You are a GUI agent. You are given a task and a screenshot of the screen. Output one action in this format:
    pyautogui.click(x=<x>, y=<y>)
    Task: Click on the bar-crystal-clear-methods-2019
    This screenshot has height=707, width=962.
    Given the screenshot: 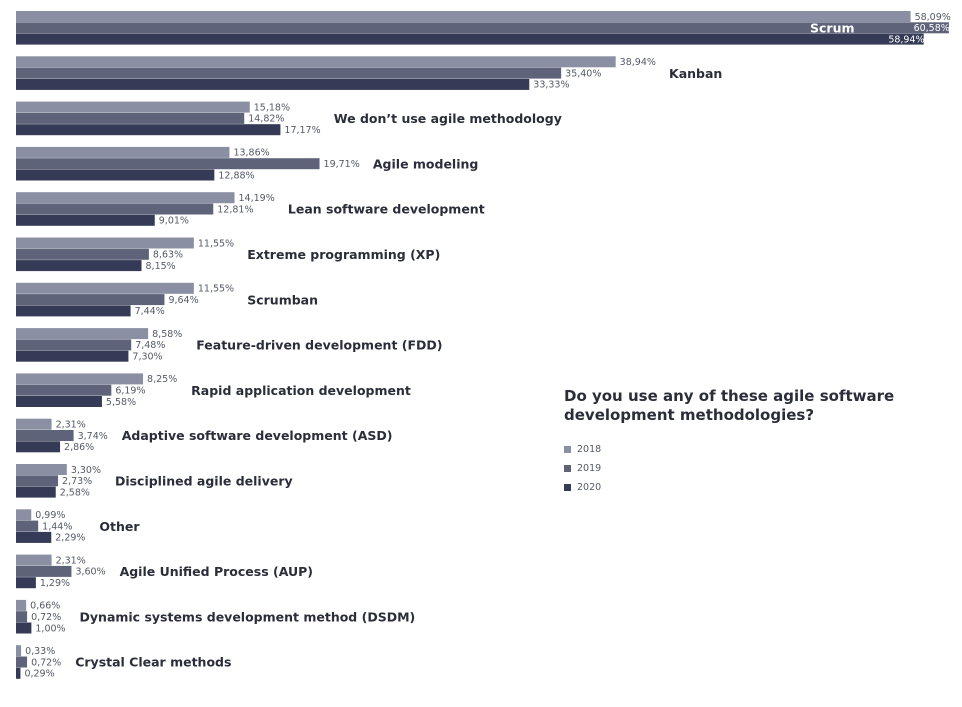 What is the action you would take?
    pyautogui.click(x=22, y=662)
    